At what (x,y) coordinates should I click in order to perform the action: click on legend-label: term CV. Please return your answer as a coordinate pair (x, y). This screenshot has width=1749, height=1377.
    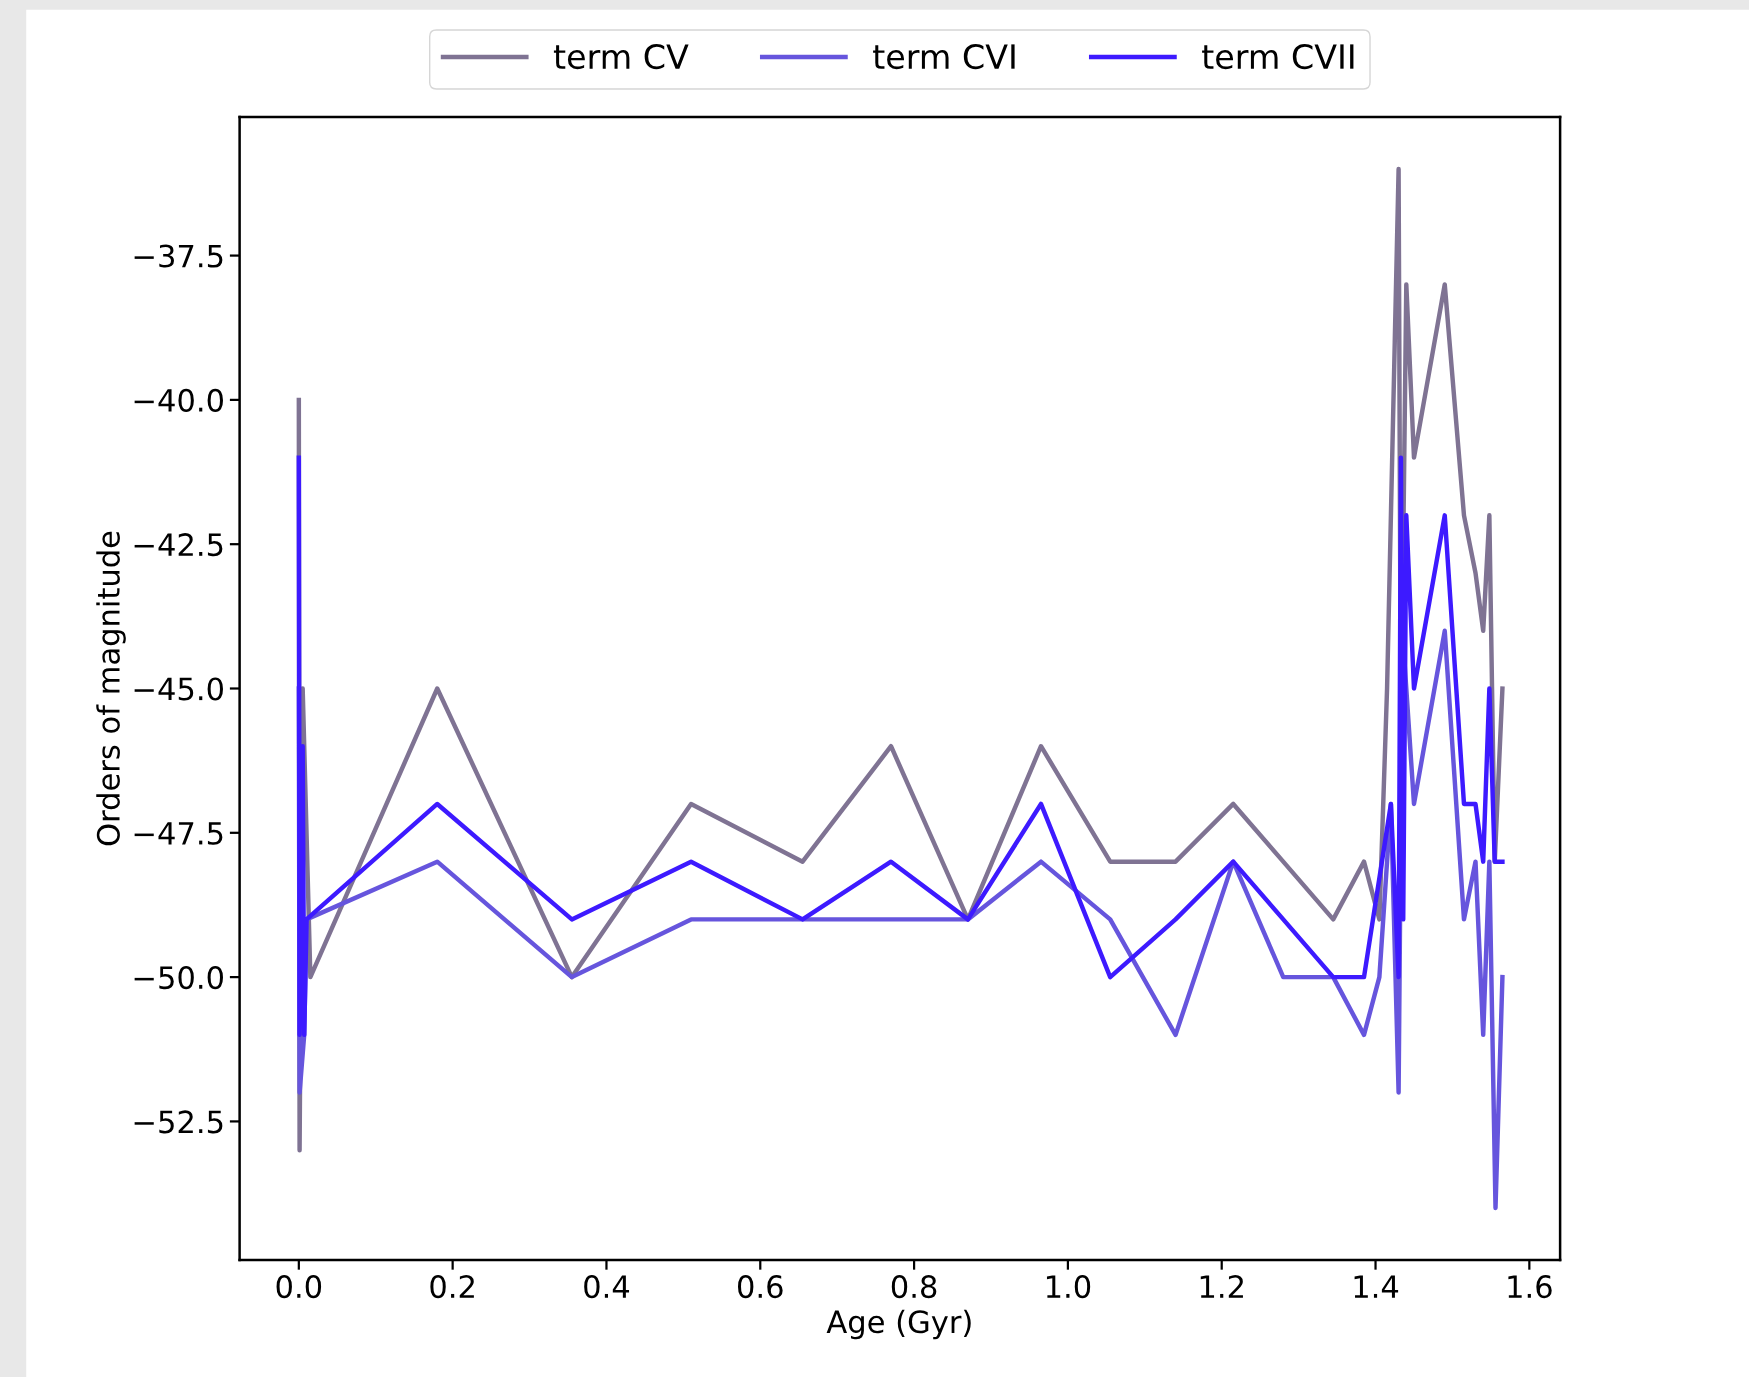
    Looking at the image, I should click on (621, 56).